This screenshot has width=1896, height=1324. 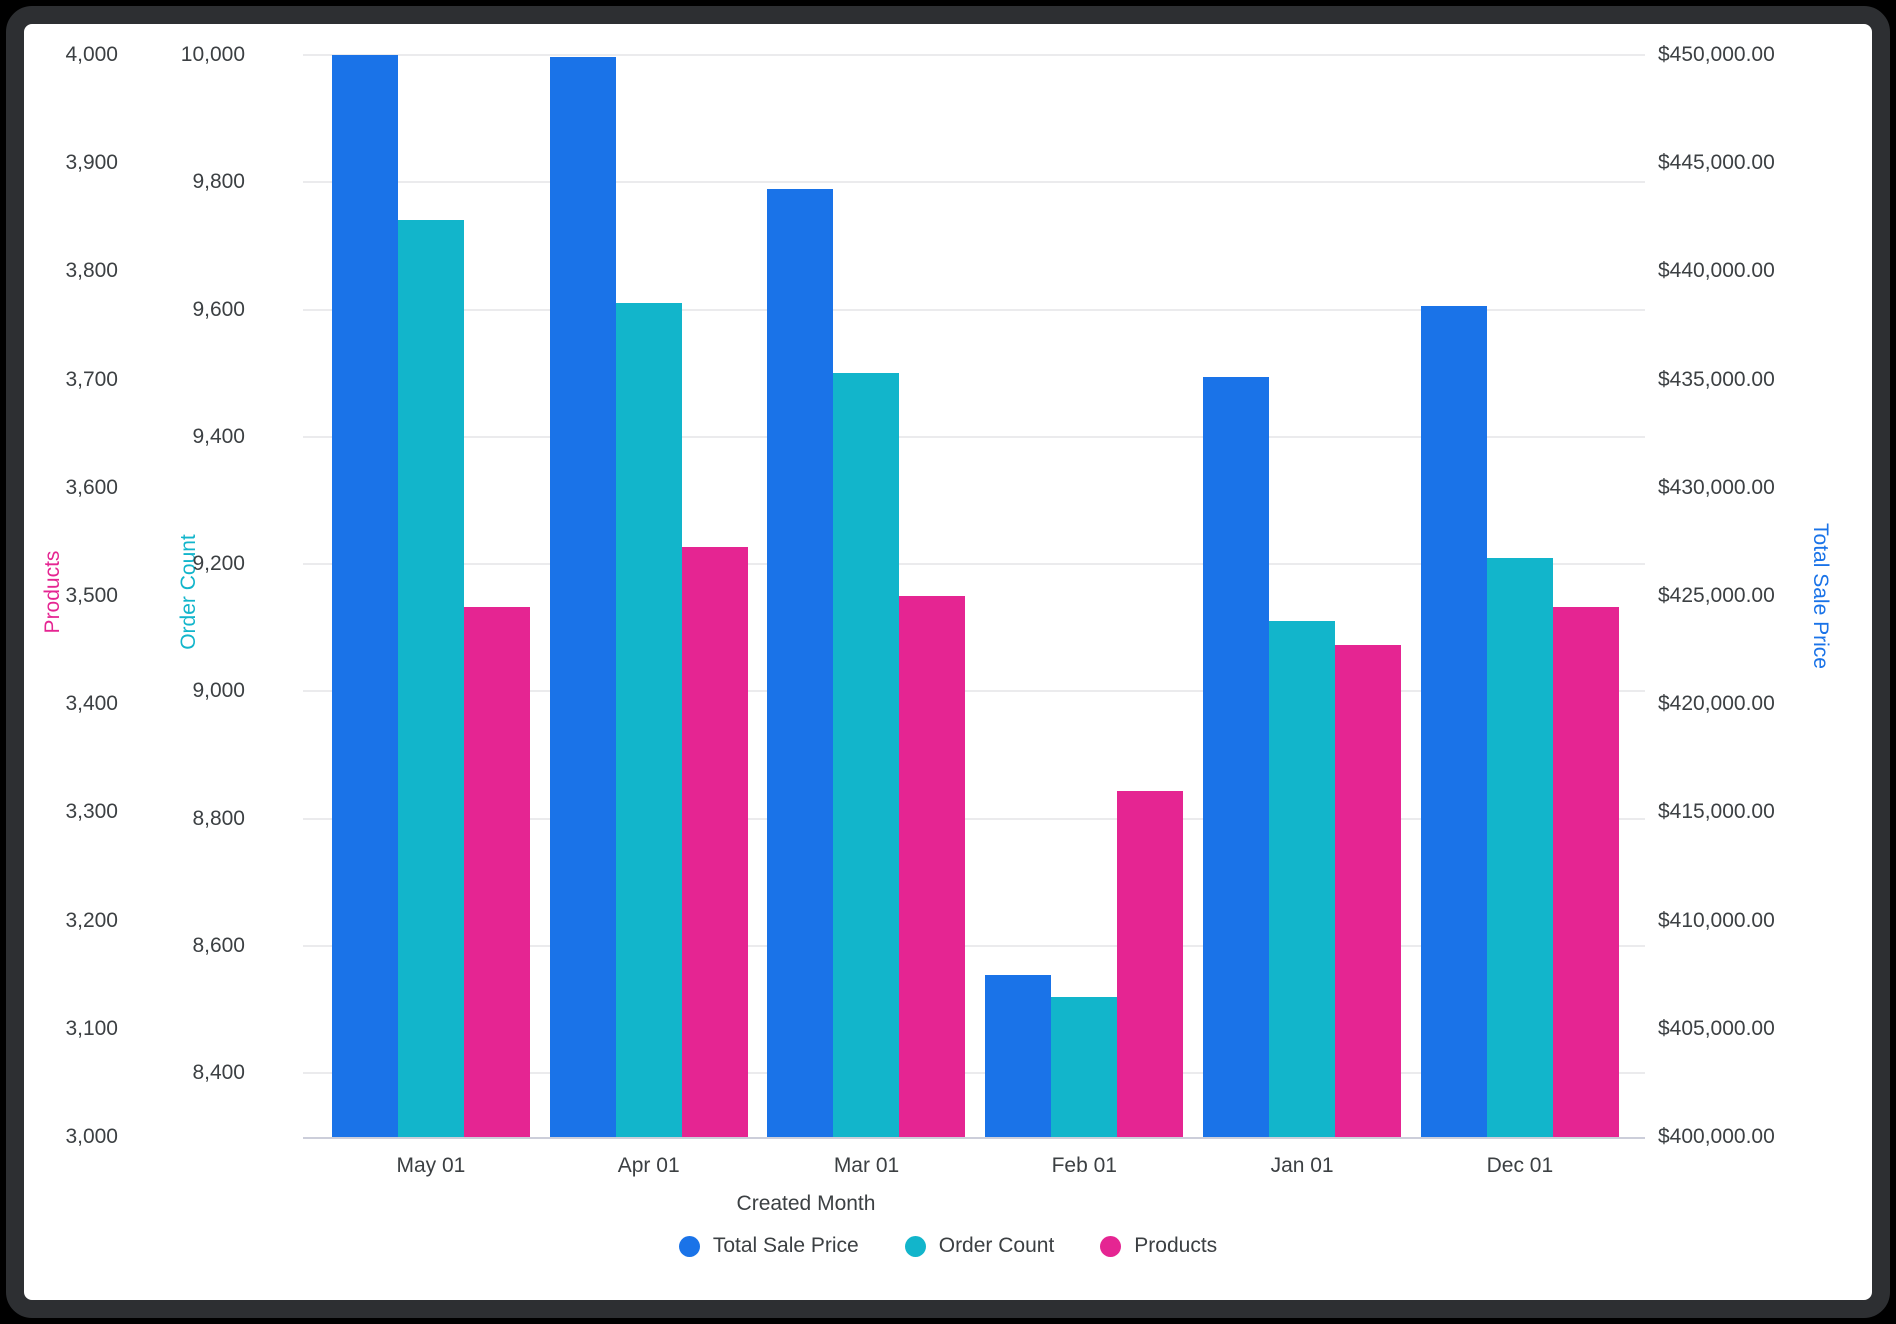 What do you see at coordinates (1716, 54) in the screenshot?
I see `tick-label: $450,000.00` at bounding box center [1716, 54].